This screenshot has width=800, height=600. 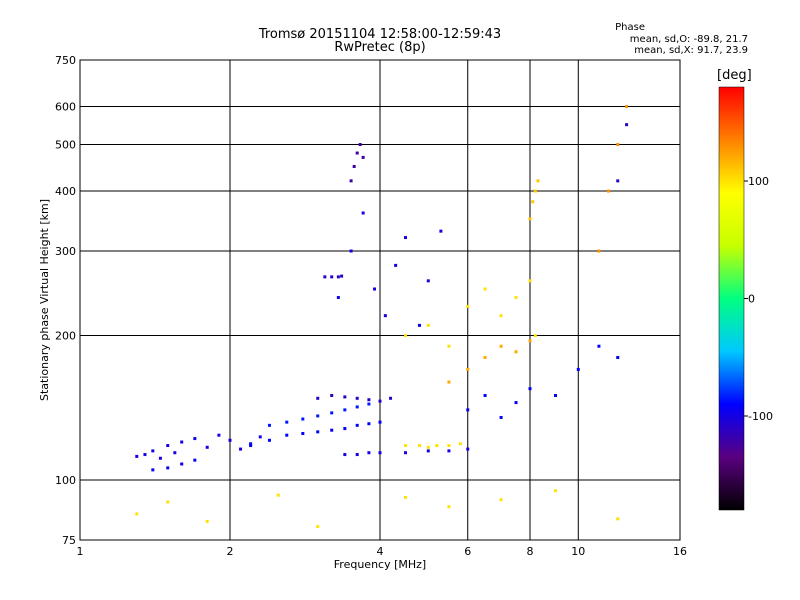 What do you see at coordinates (688, 39) in the screenshot?
I see `phase-o-stats: mean, sd,O: -89.8, 21.7` at bounding box center [688, 39].